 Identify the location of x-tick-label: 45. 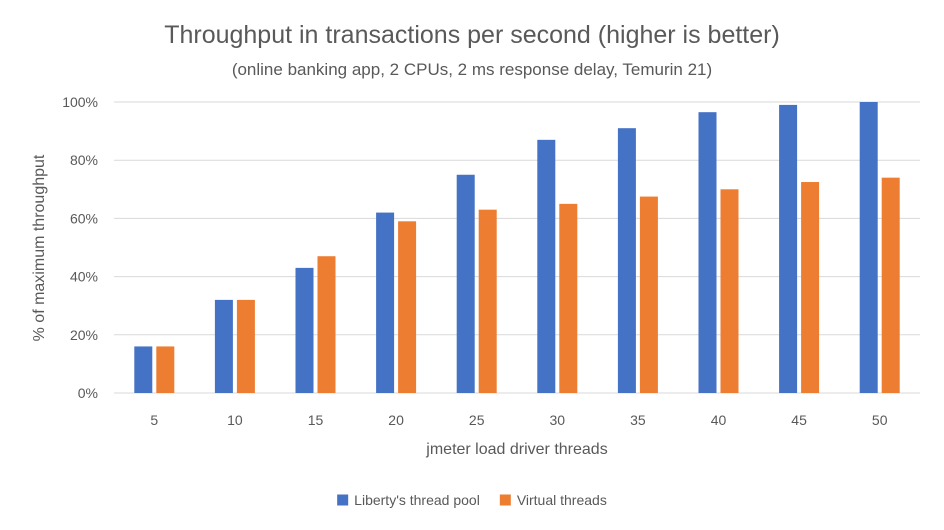
(799, 420).